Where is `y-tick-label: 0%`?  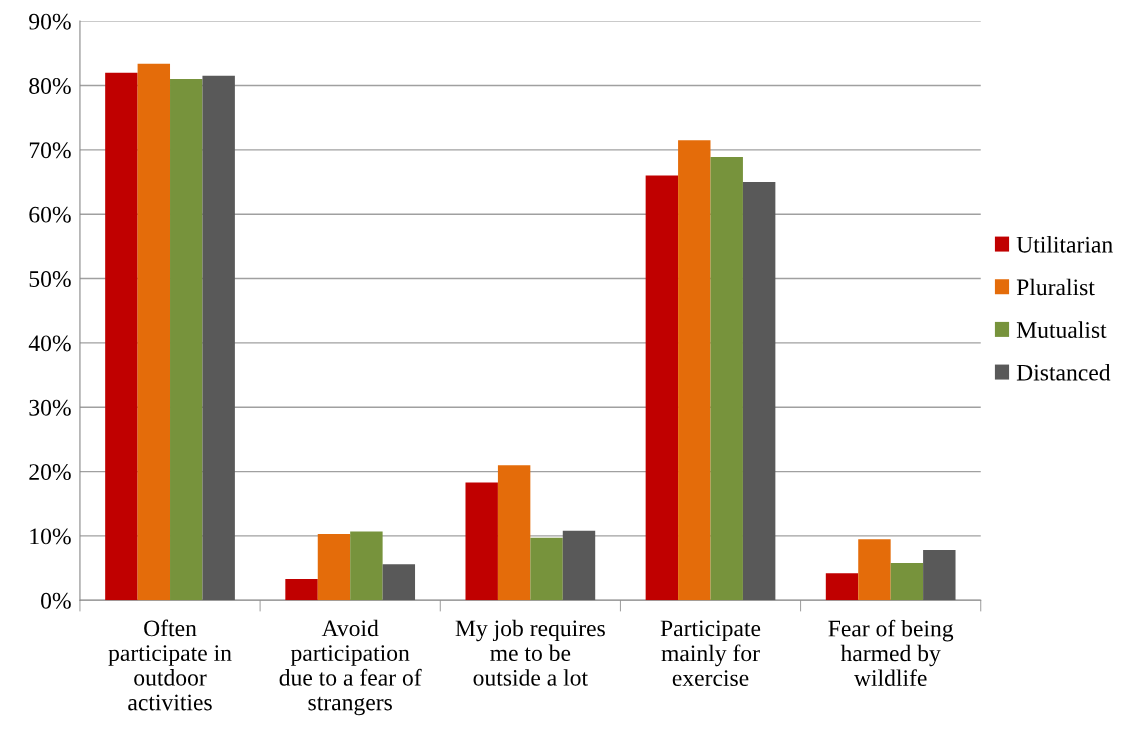 y-tick-label: 0% is located at coordinates (56, 600).